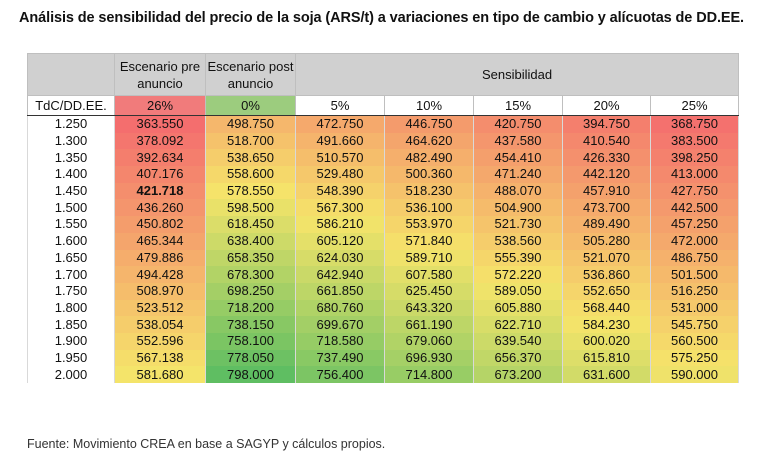  I want to click on row-label-tdc: 1.350, so click(71, 158).